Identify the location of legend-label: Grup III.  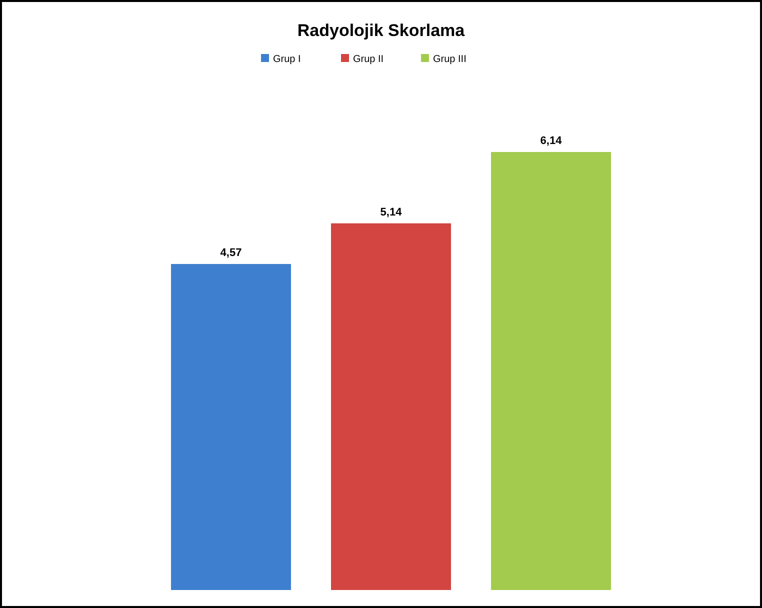
(449, 59).